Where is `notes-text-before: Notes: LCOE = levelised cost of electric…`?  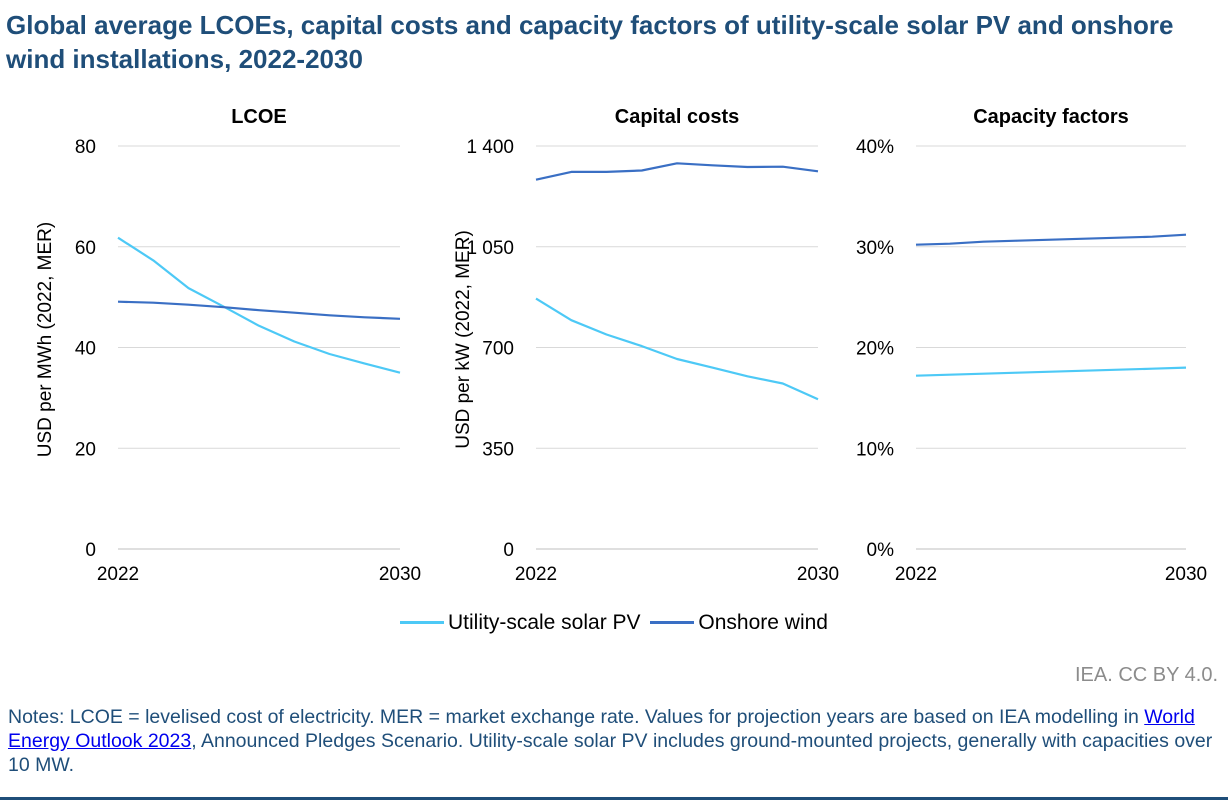 notes-text-before: Notes: LCOE = levelised cost of electric… is located at coordinates (576, 717).